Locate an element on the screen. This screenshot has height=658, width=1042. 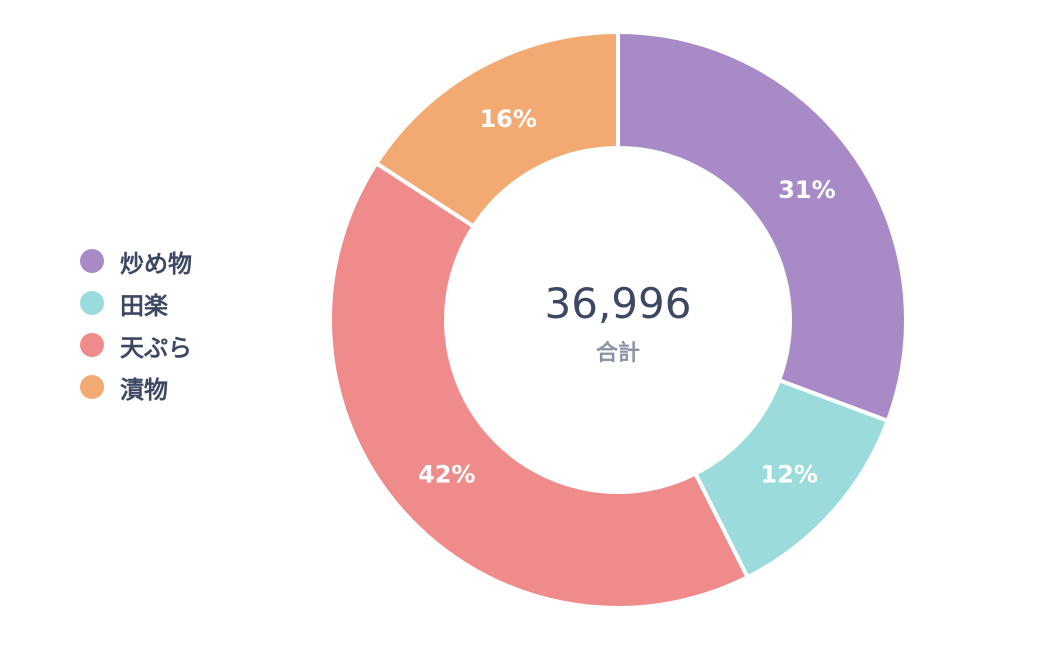
slice-percent-label: 42% is located at coordinates (446, 475).